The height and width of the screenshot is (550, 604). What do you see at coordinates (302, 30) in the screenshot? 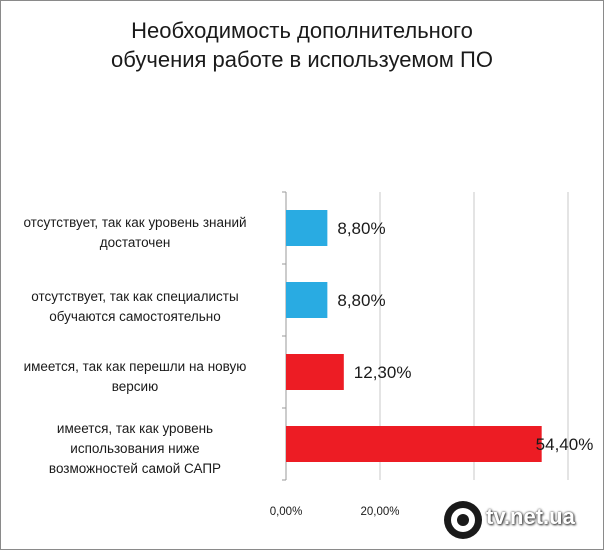
I see `chart-title-line-1: Необходимость дополнительного` at bounding box center [302, 30].